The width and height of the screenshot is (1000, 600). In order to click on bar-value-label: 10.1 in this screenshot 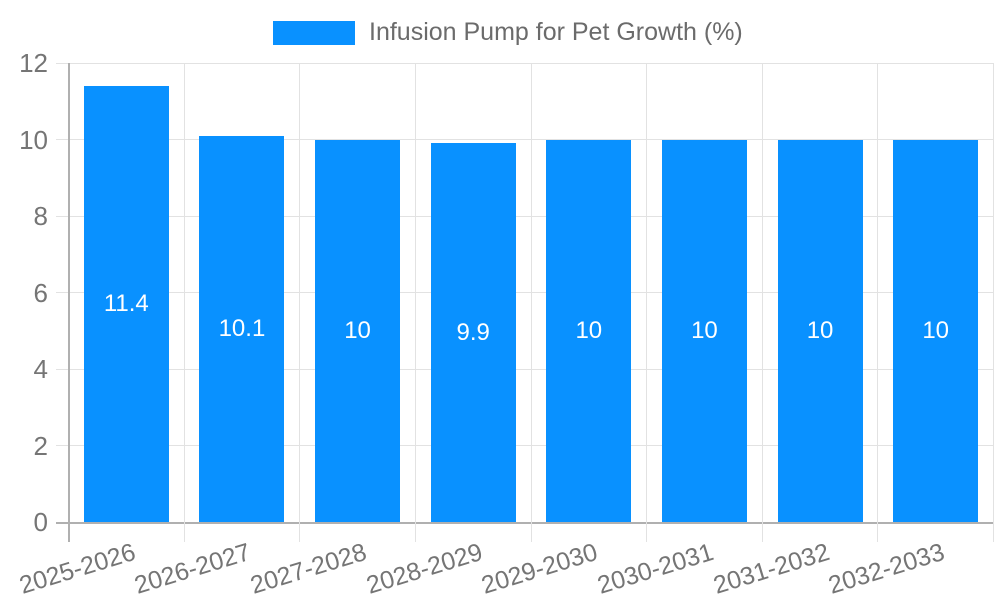, I will do `click(242, 328)`.